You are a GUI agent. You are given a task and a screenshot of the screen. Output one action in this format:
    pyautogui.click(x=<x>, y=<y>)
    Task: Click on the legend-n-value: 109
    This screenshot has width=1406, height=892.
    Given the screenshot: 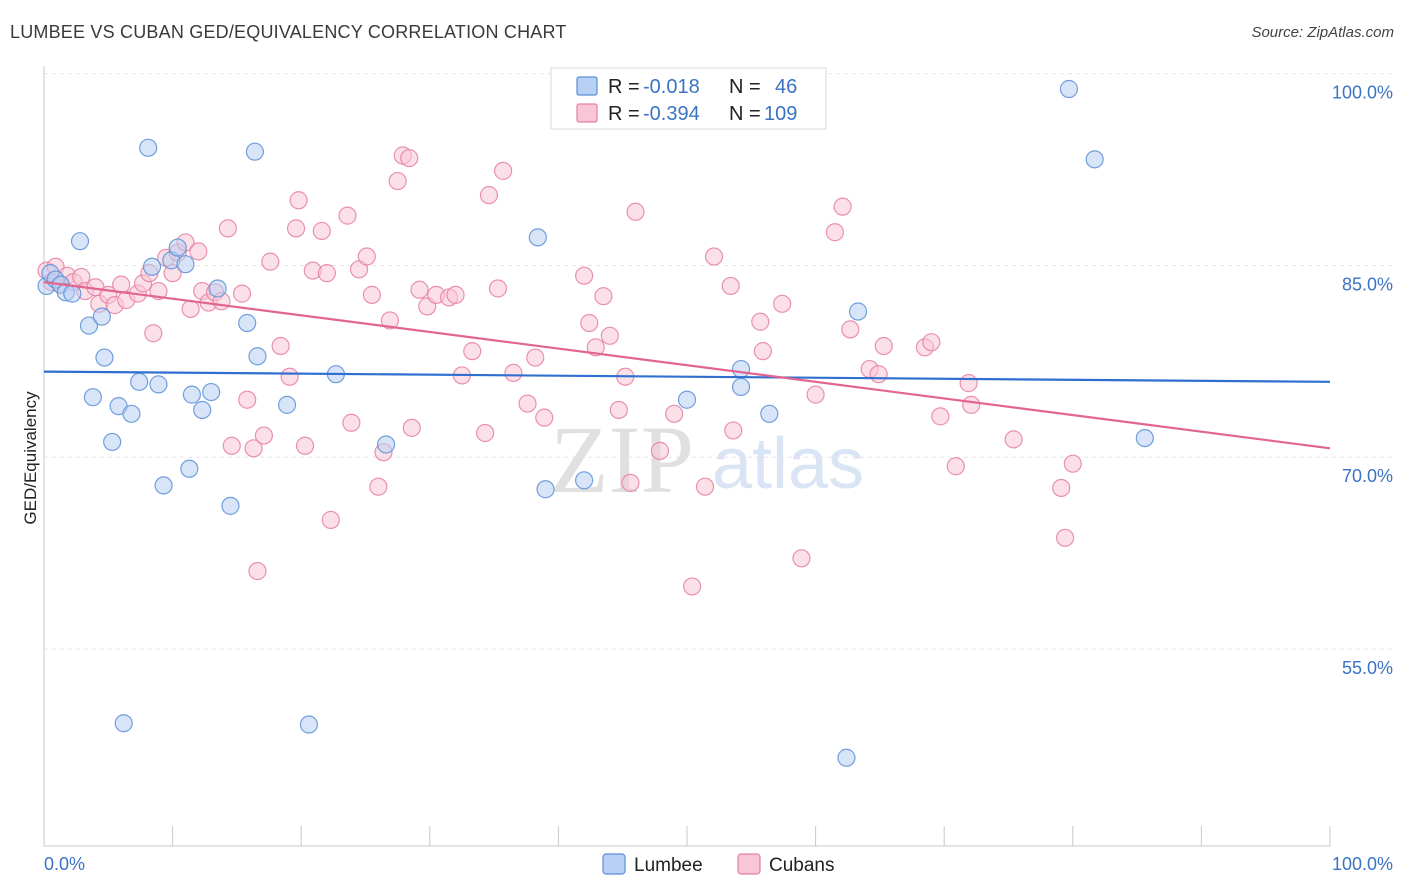 What is the action you would take?
    pyautogui.click(x=780, y=114)
    